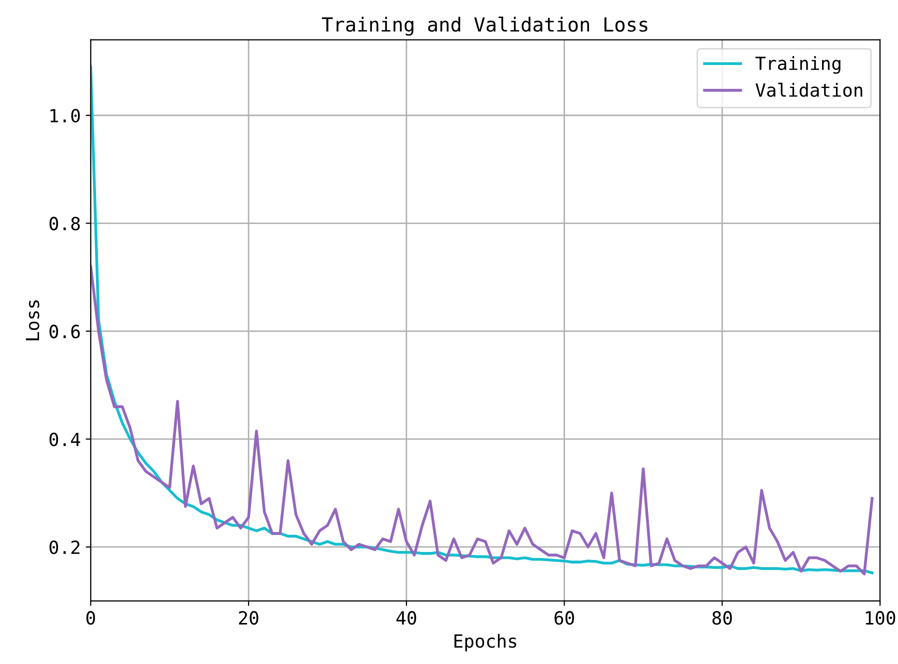 The width and height of the screenshot is (898, 664). I want to click on y-tick-label: 0.4, so click(65, 439).